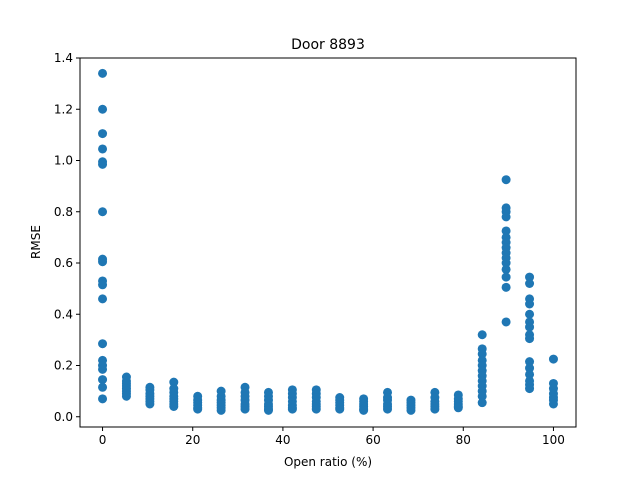 This screenshot has height=480, width=640. I want to click on y-tick-label: 0.2, so click(63, 366).